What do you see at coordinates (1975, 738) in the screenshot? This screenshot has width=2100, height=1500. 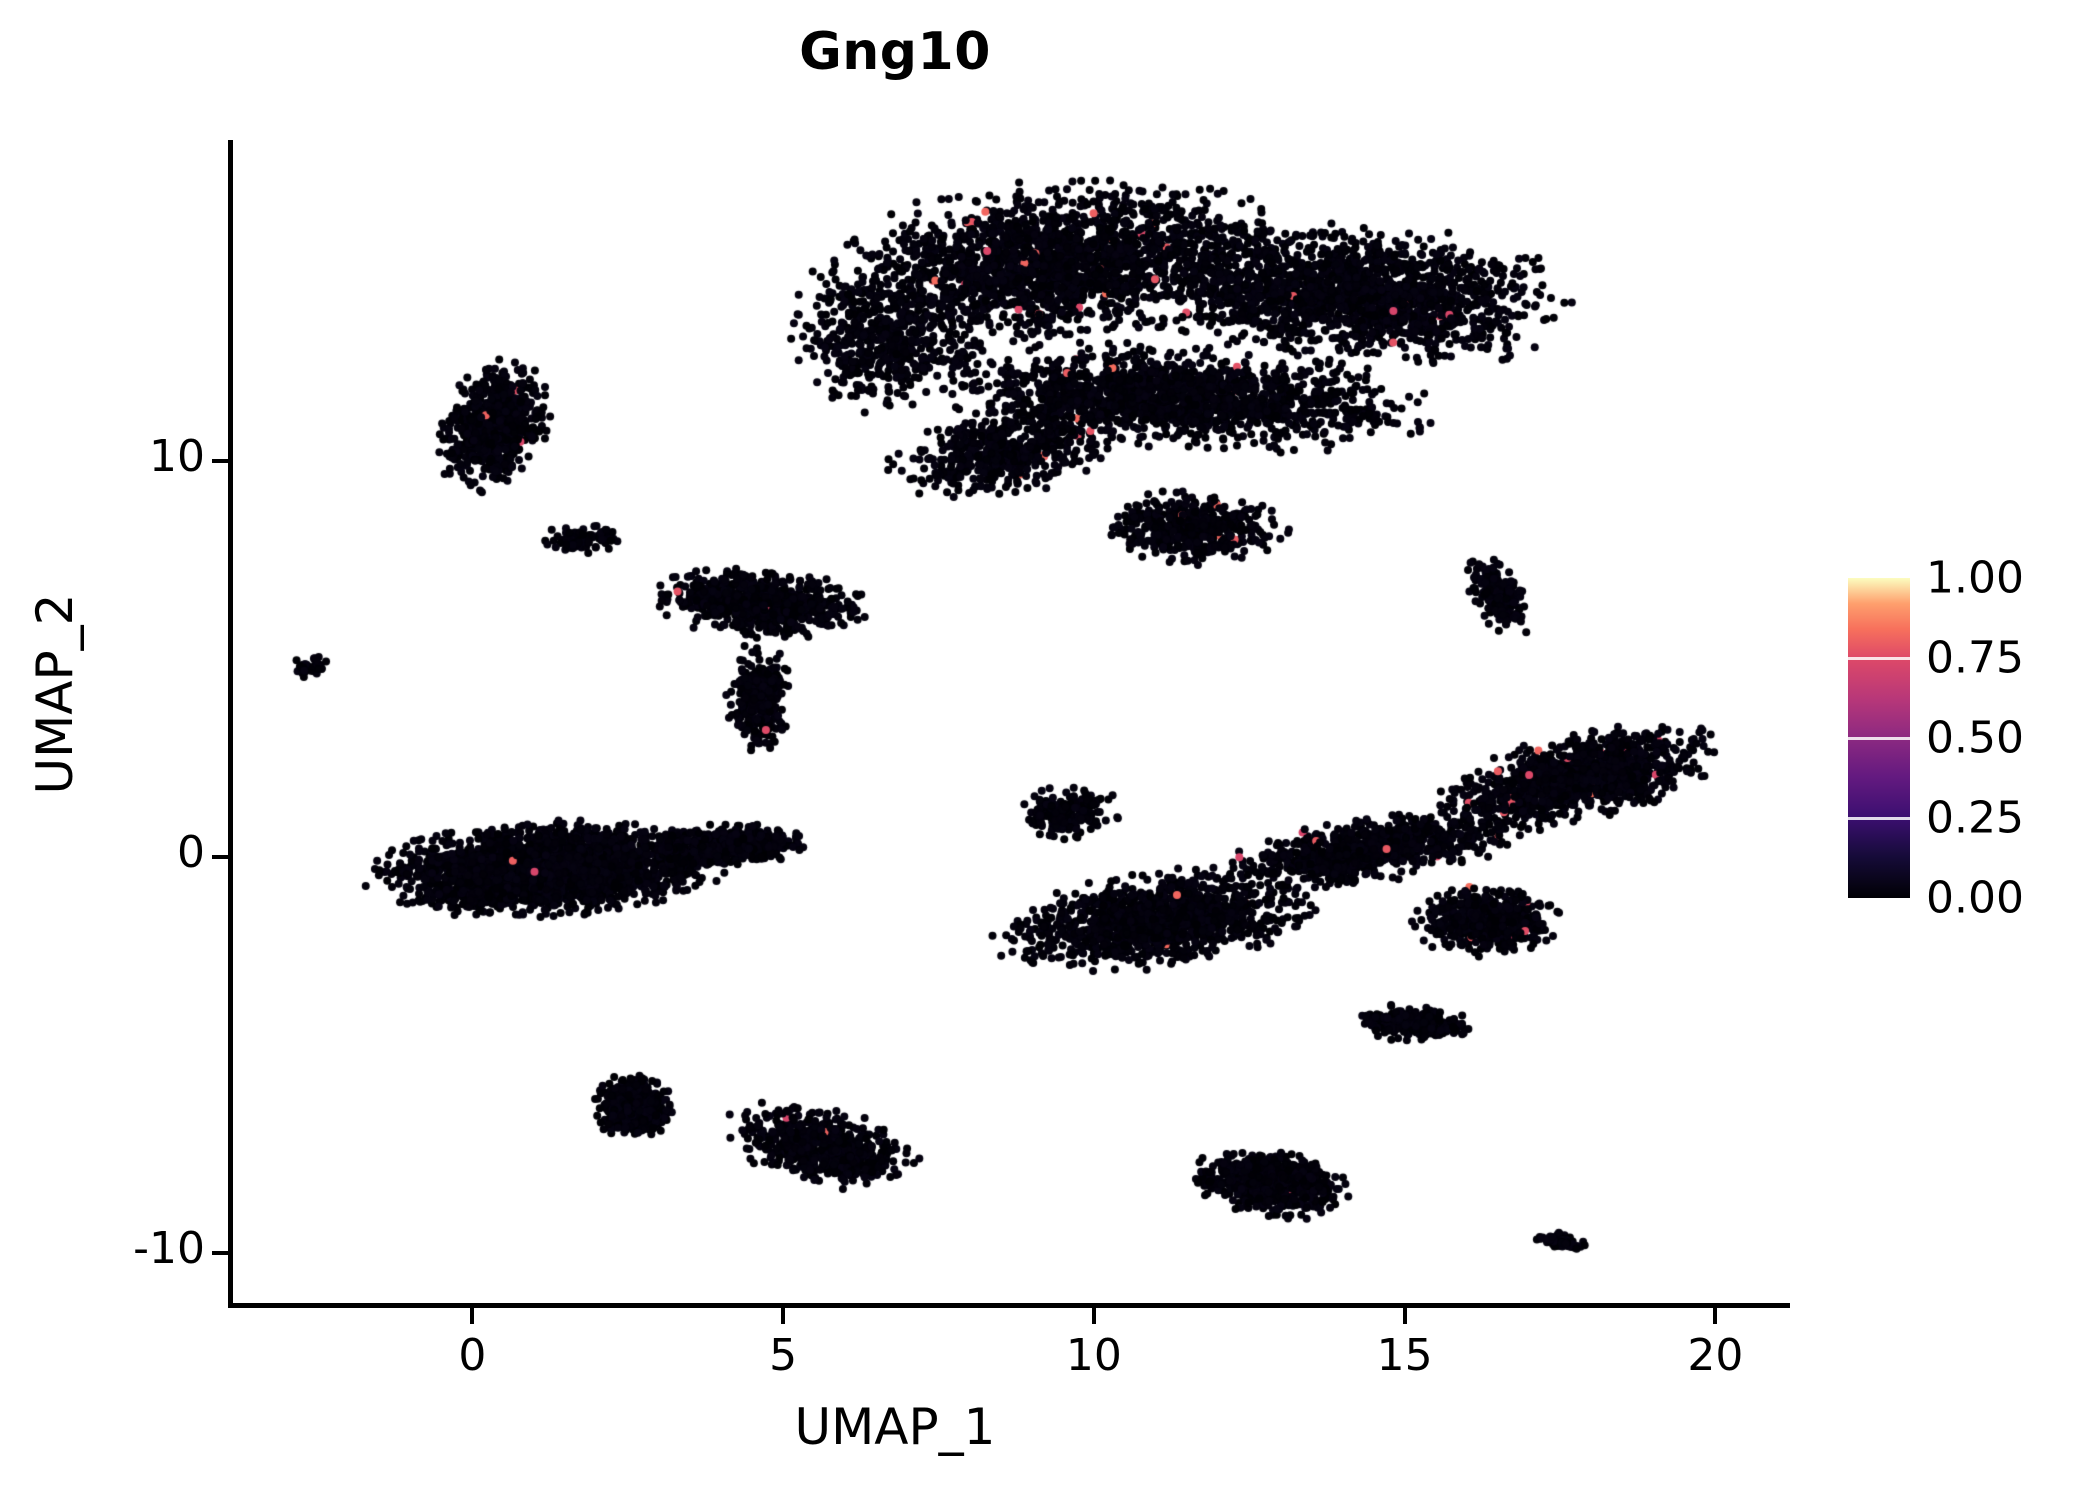 I see `colorbar-tick-label: 0.50` at bounding box center [1975, 738].